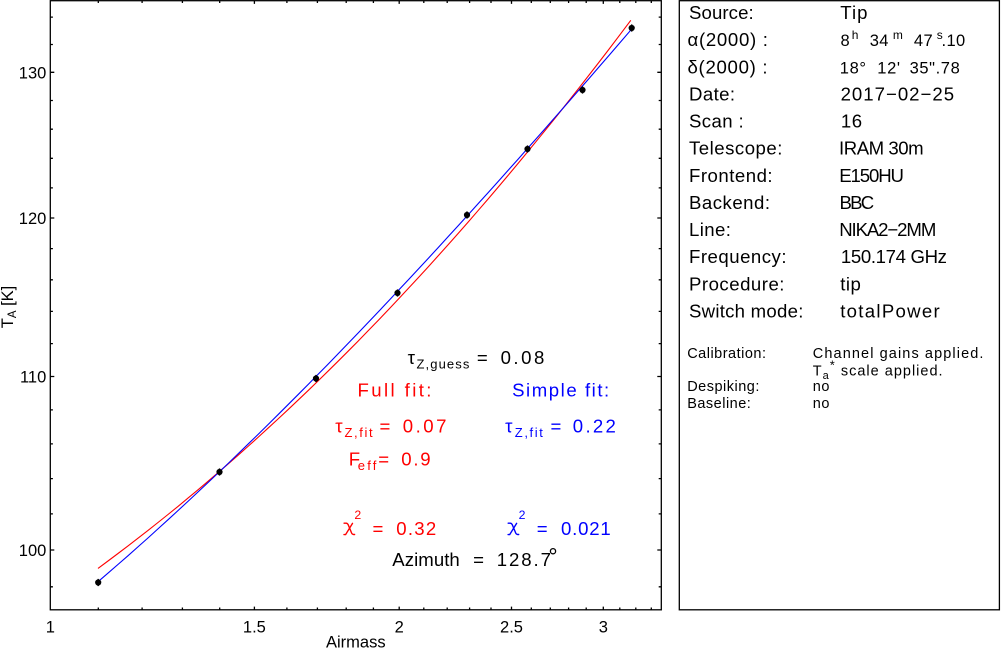 Image resolution: width=1001 pixels, height=654 pixels. Describe the element at coordinates (854, 12) in the screenshot. I see `svg-text: Tip` at that location.